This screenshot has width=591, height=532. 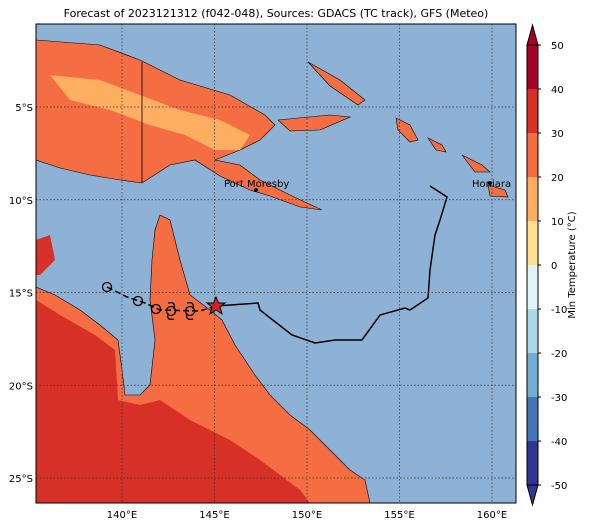 What do you see at coordinates (122, 515) in the screenshot?
I see `lon-tick-label: 140°E` at bounding box center [122, 515].